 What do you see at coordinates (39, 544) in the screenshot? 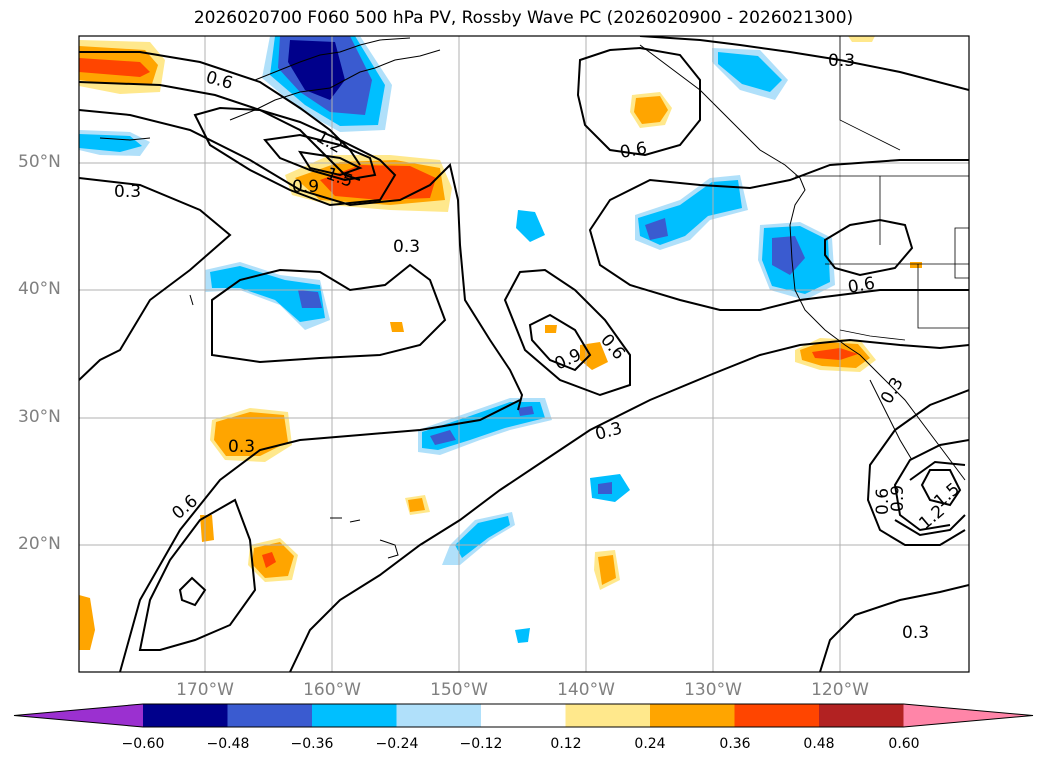
I see `lat-label: 20°N` at bounding box center [39, 544].